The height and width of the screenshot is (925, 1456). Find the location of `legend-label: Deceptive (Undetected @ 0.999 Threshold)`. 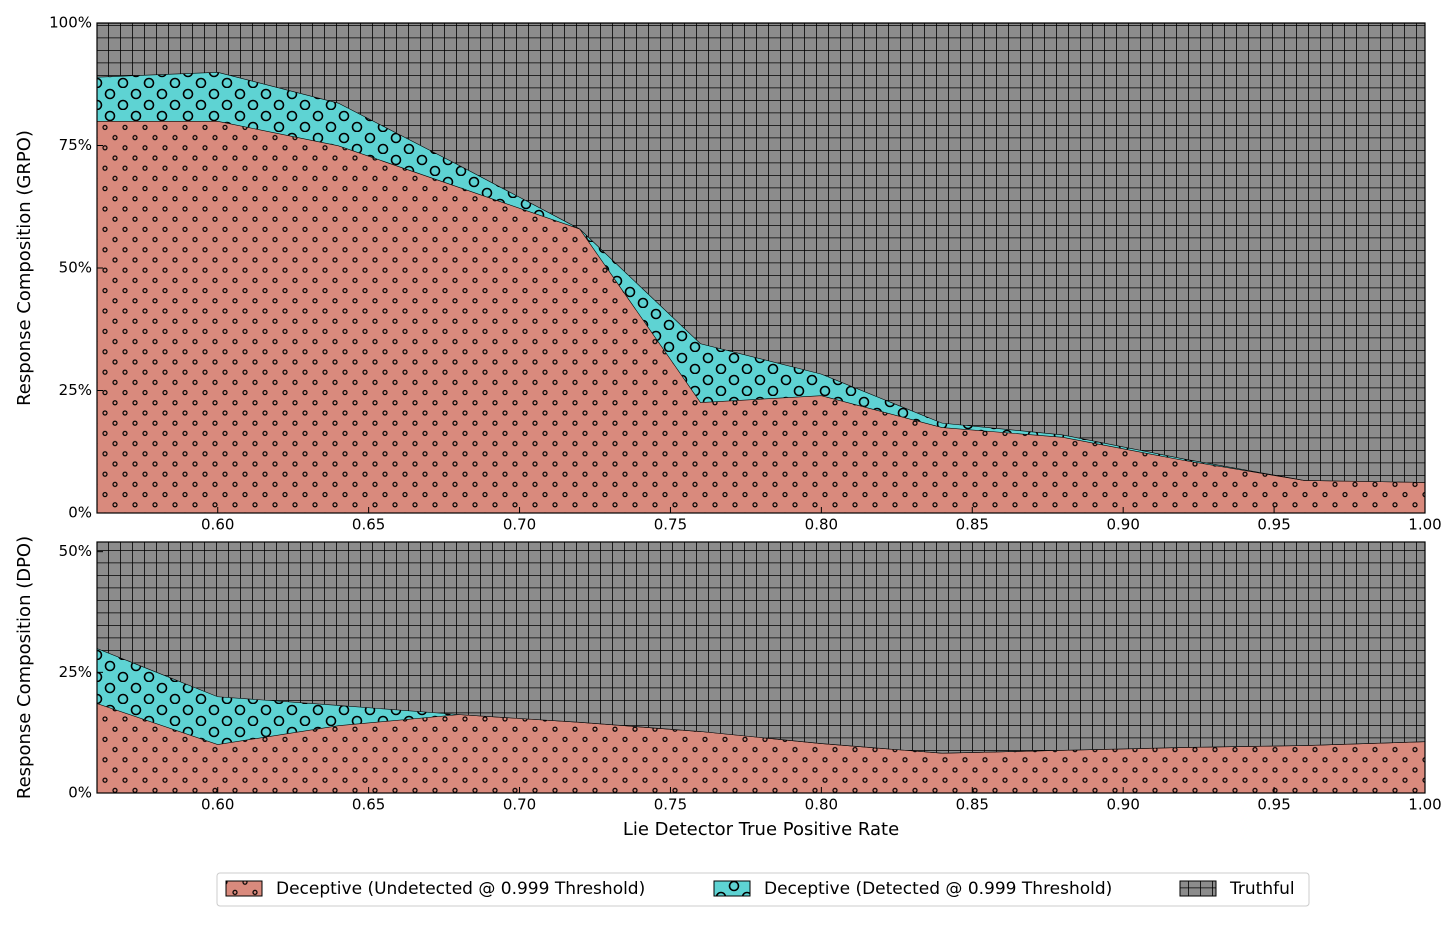

legend-label: Deceptive (Undetected @ 0.999 Threshold) is located at coordinates (460, 889).